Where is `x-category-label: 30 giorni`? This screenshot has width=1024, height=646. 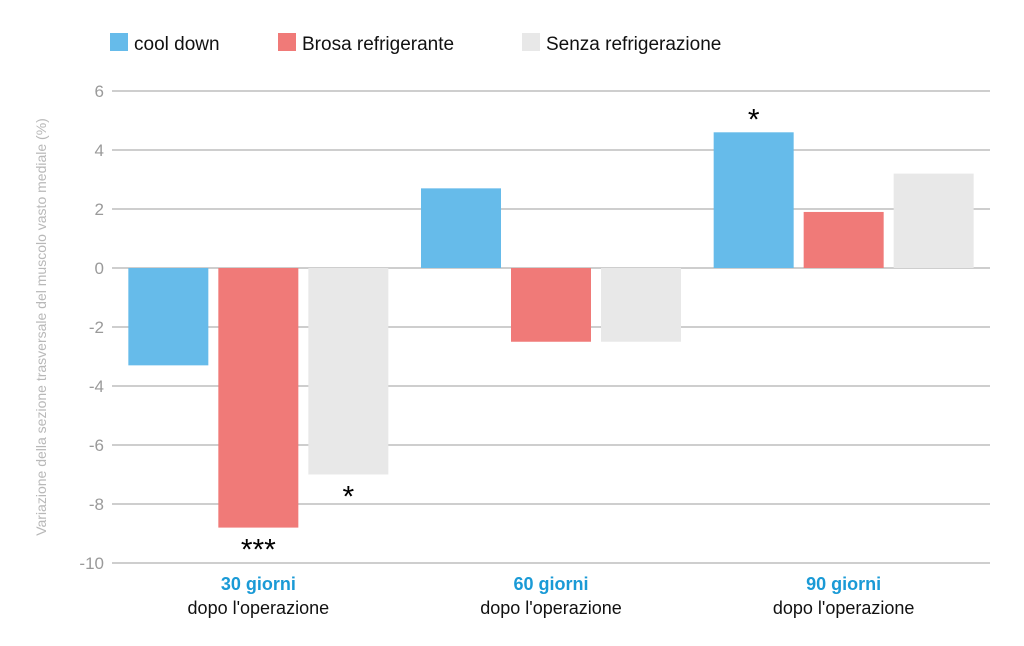 x-category-label: 30 giorni is located at coordinates (258, 584).